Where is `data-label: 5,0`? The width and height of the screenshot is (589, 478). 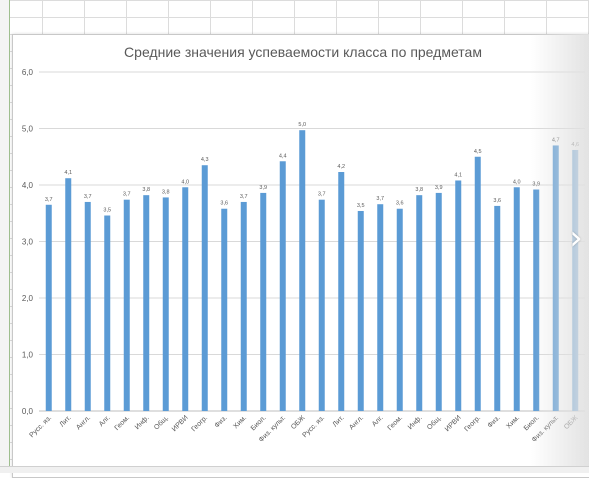
data-label: 5,0 is located at coordinates (302, 125).